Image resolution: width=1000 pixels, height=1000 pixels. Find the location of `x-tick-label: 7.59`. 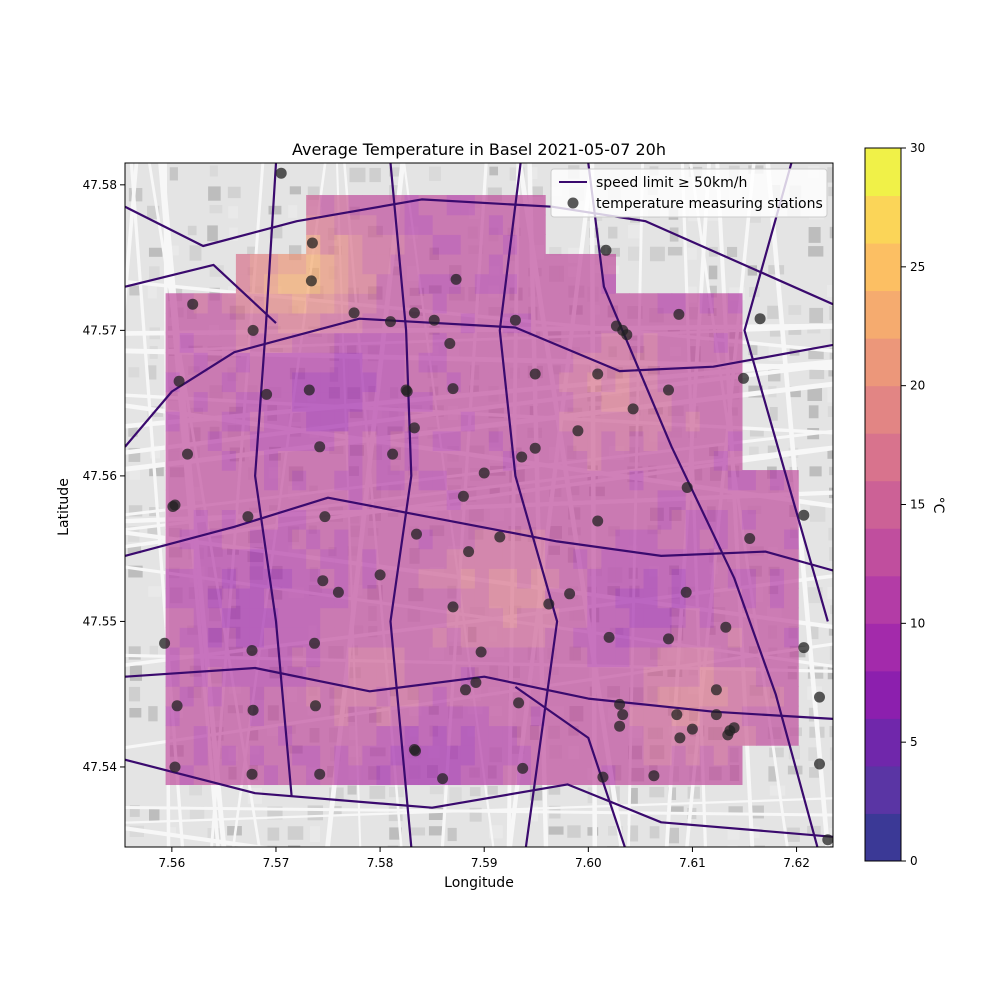

x-tick-label: 7.59 is located at coordinates (484, 863).